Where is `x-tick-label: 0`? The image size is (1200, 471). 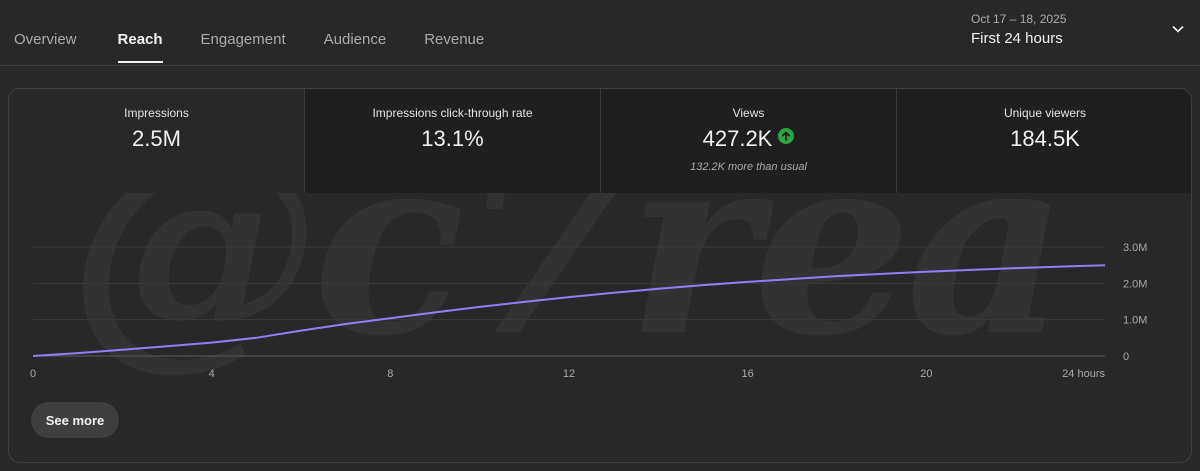 x-tick-label: 0 is located at coordinates (33, 374).